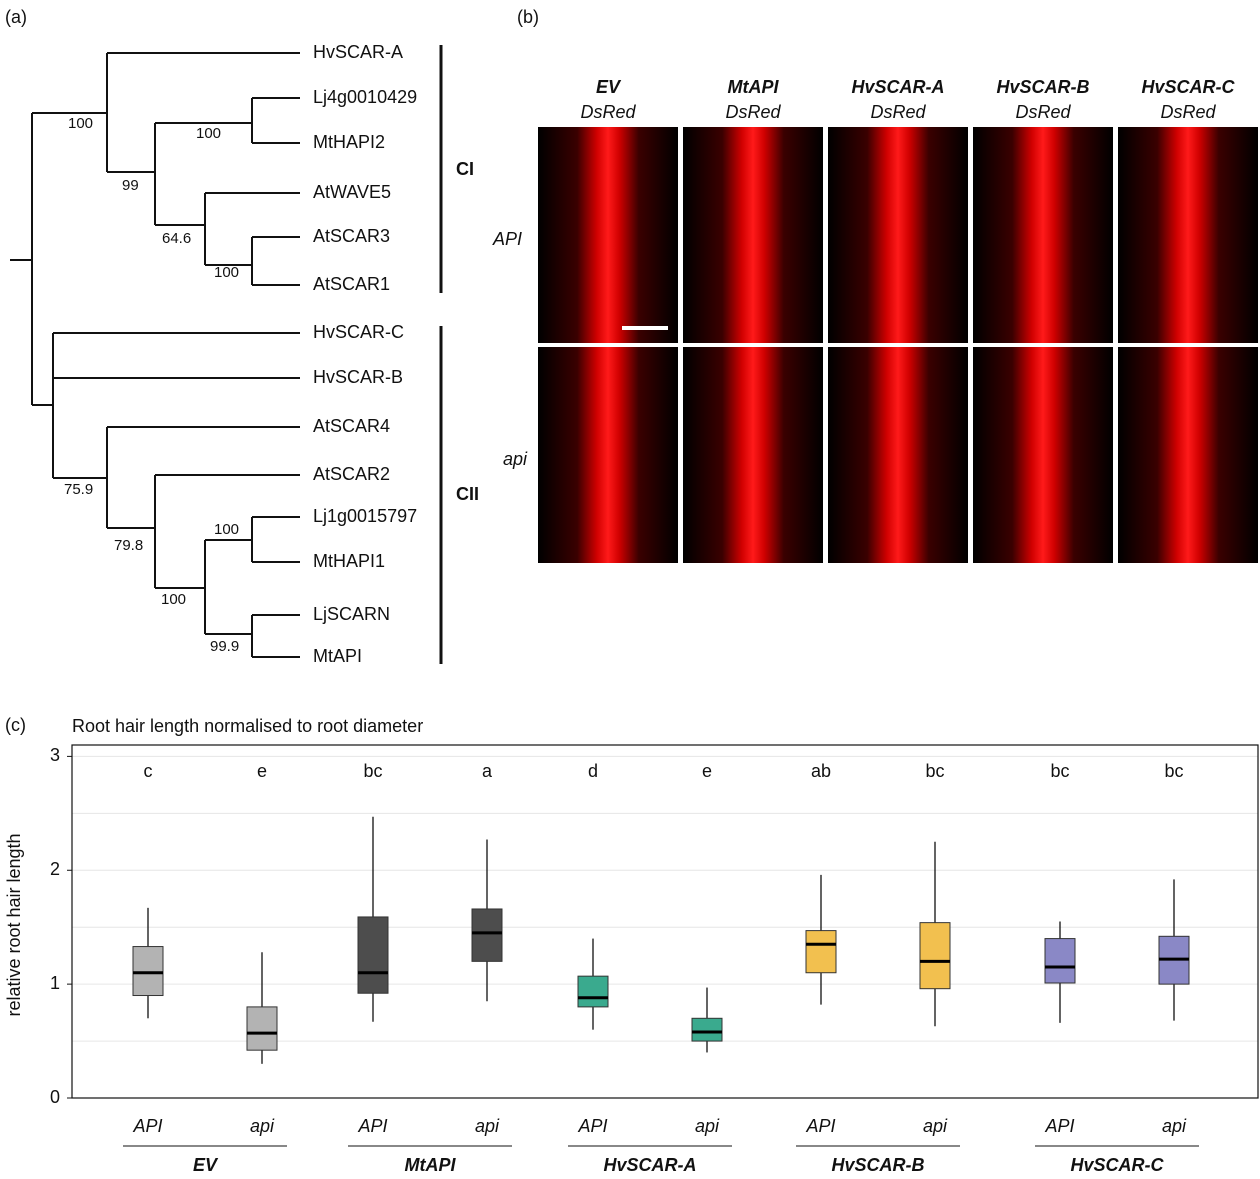 This screenshot has height=1179, width=1260. What do you see at coordinates (1042, 87) in the screenshot?
I see `construct-label: HvSCAR-B` at bounding box center [1042, 87].